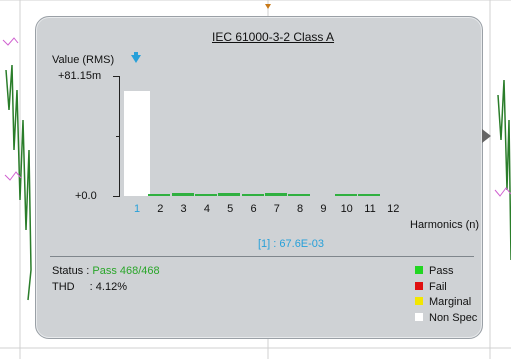 This screenshot has height=359, width=511. I want to click on status-label: Status :, so click(71, 271).